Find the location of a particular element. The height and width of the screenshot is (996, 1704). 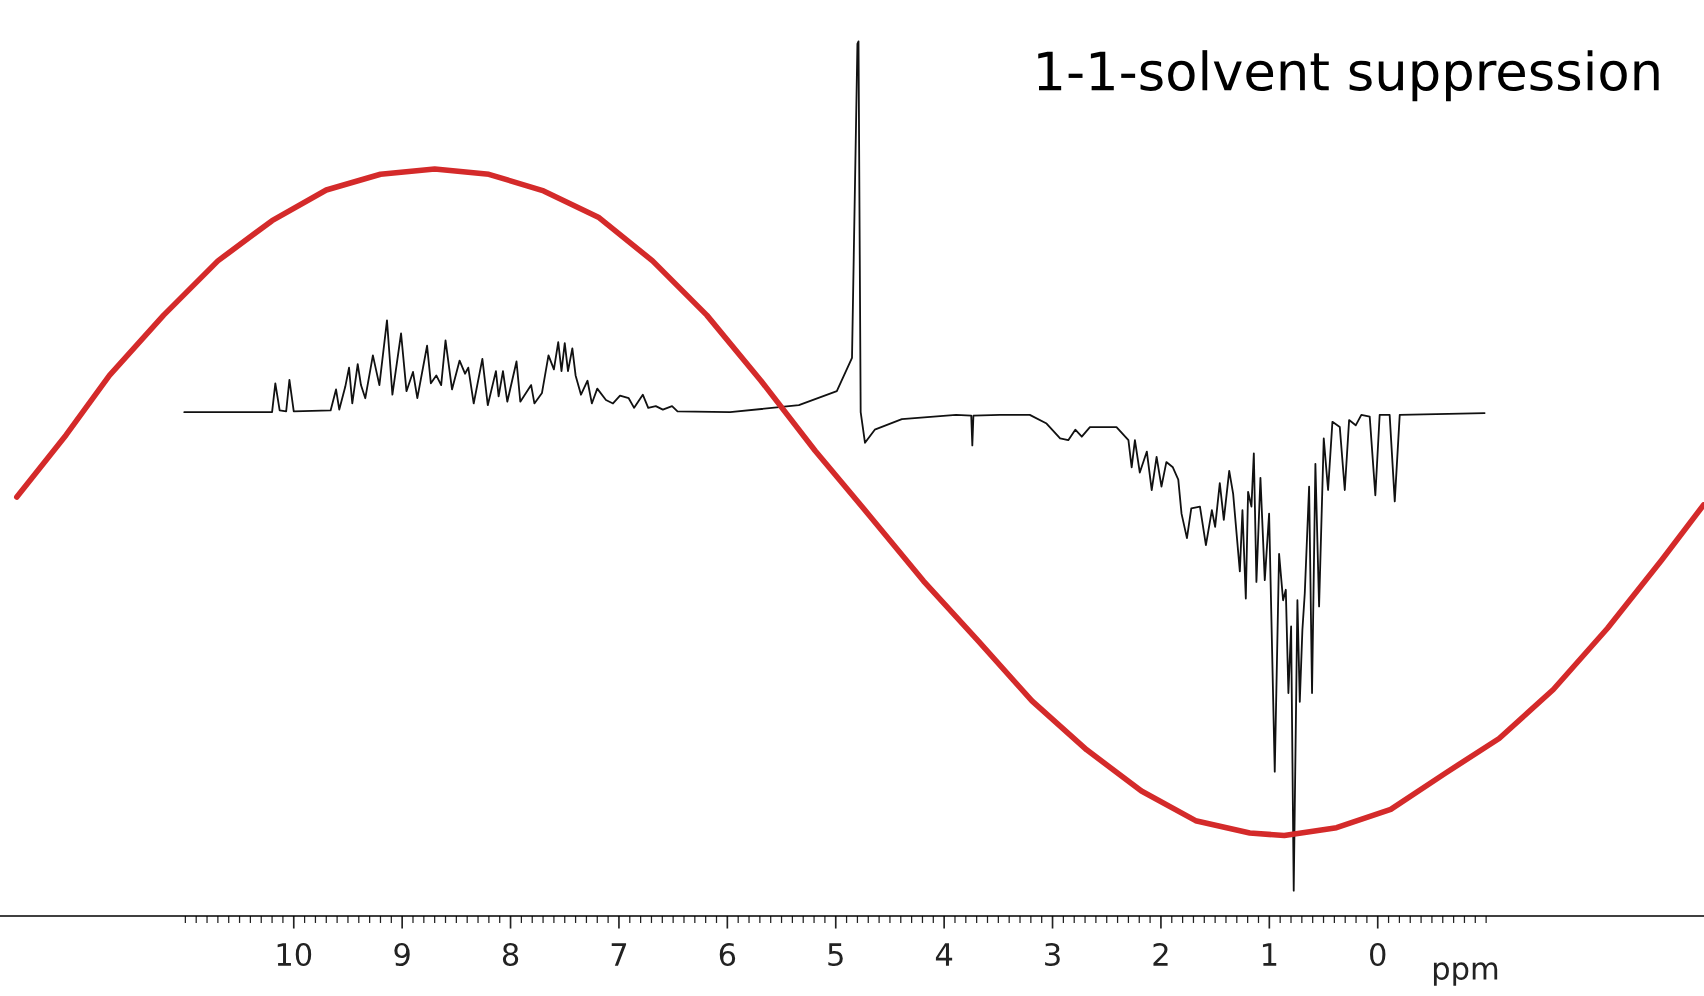

x-tick-label: 4 is located at coordinates (944, 954).